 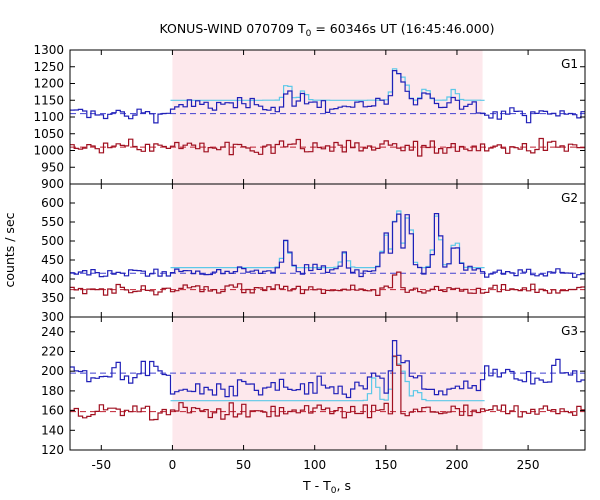 I want to click on shaded-interval-g3, so click(x=327, y=383).